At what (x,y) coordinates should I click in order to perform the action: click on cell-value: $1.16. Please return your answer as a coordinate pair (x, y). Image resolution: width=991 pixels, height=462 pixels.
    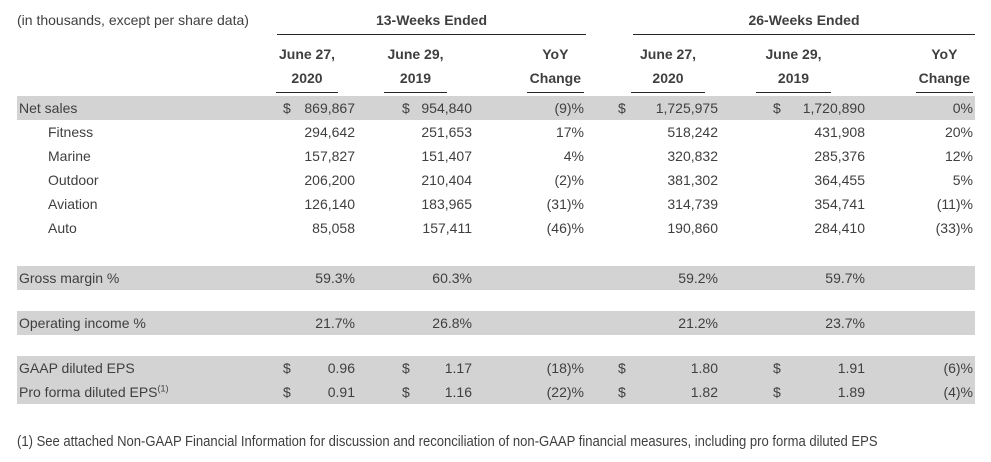
    Looking at the image, I should click on (415, 392).